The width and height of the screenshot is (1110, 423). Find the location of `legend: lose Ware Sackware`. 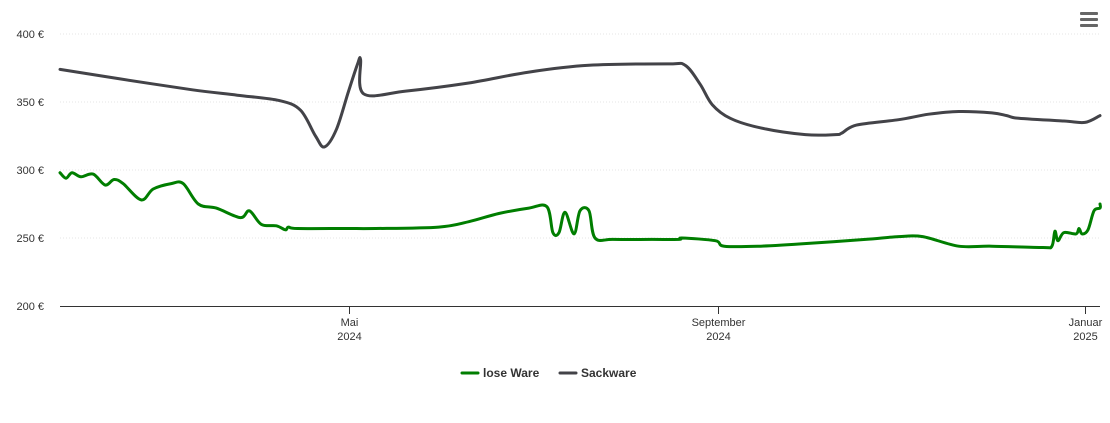

legend: lose Ware Sackware is located at coordinates (548, 373).